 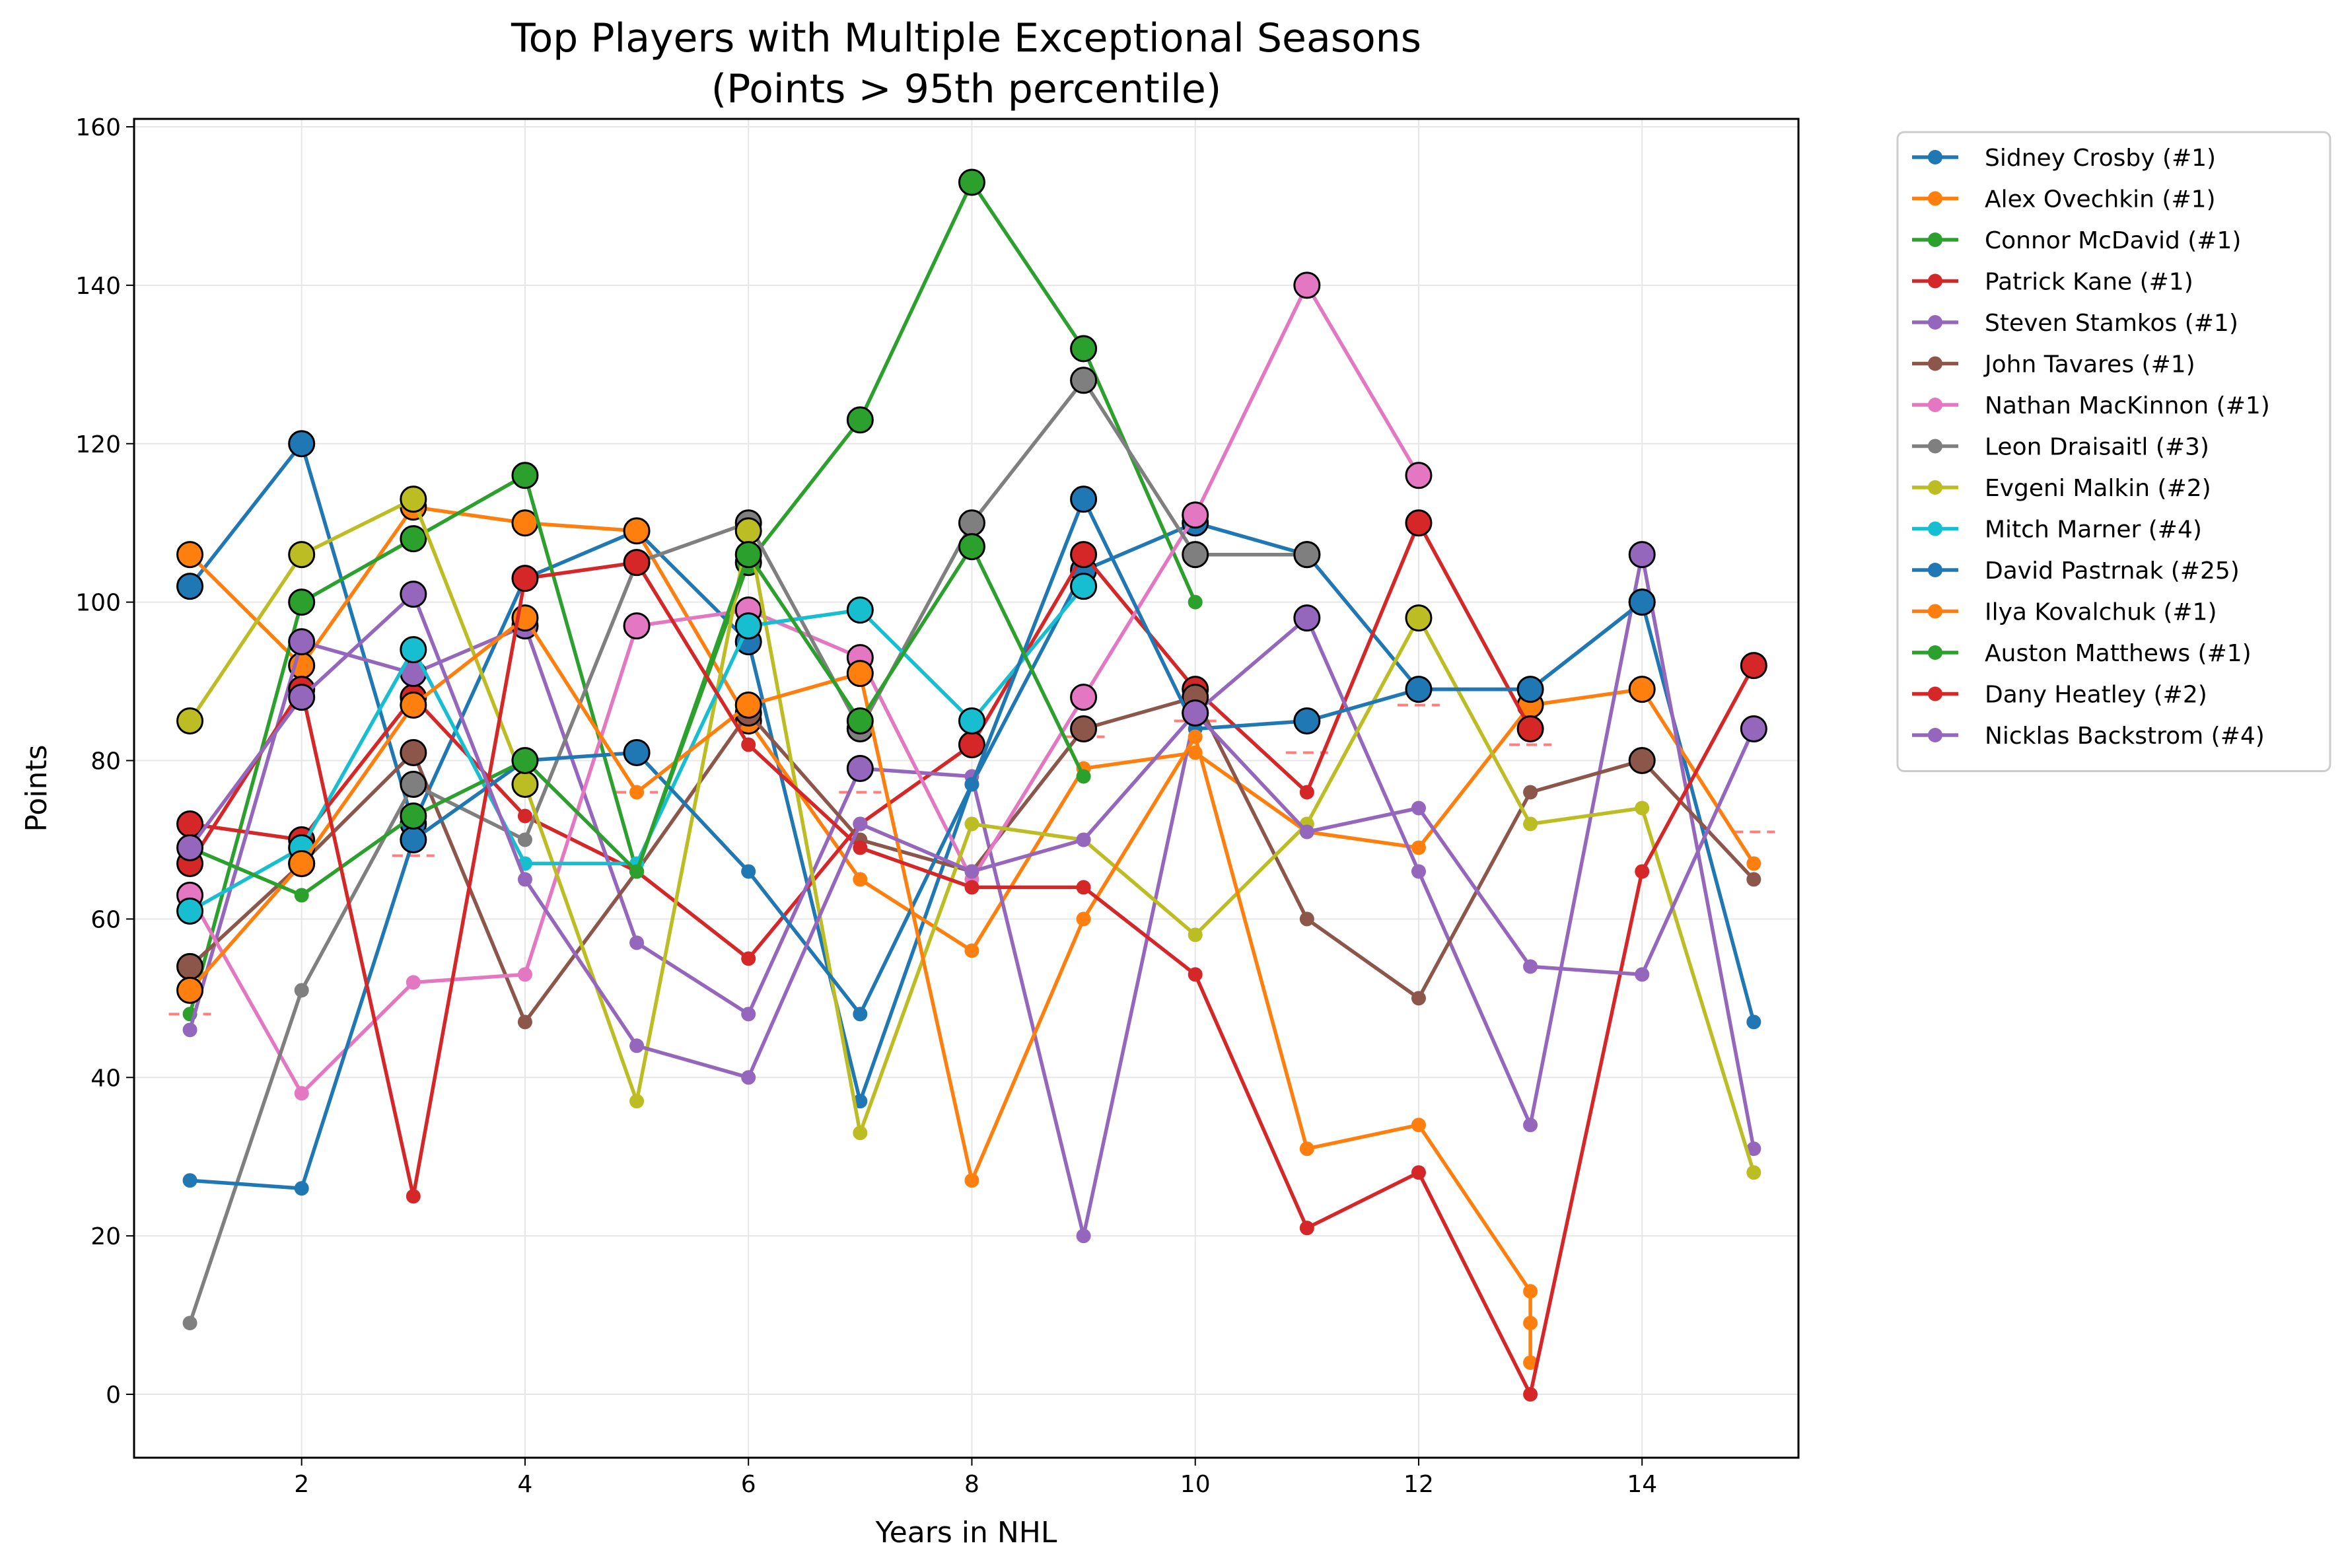 I want to click on legend-item: Nathan MacKinnon (#1), so click(x=2091, y=405).